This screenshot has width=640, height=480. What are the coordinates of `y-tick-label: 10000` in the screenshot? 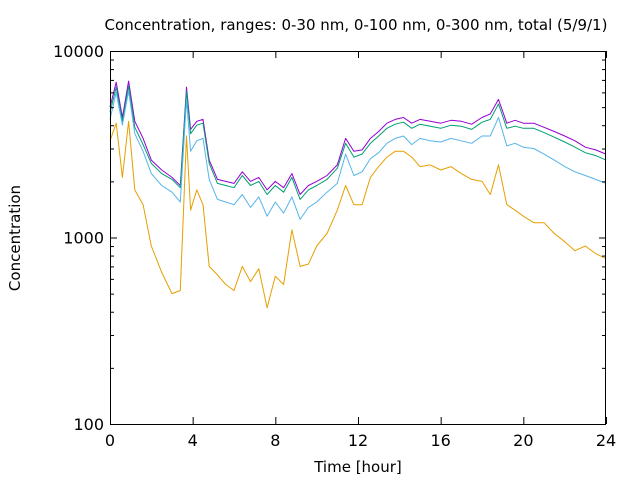 It's located at (78, 51).